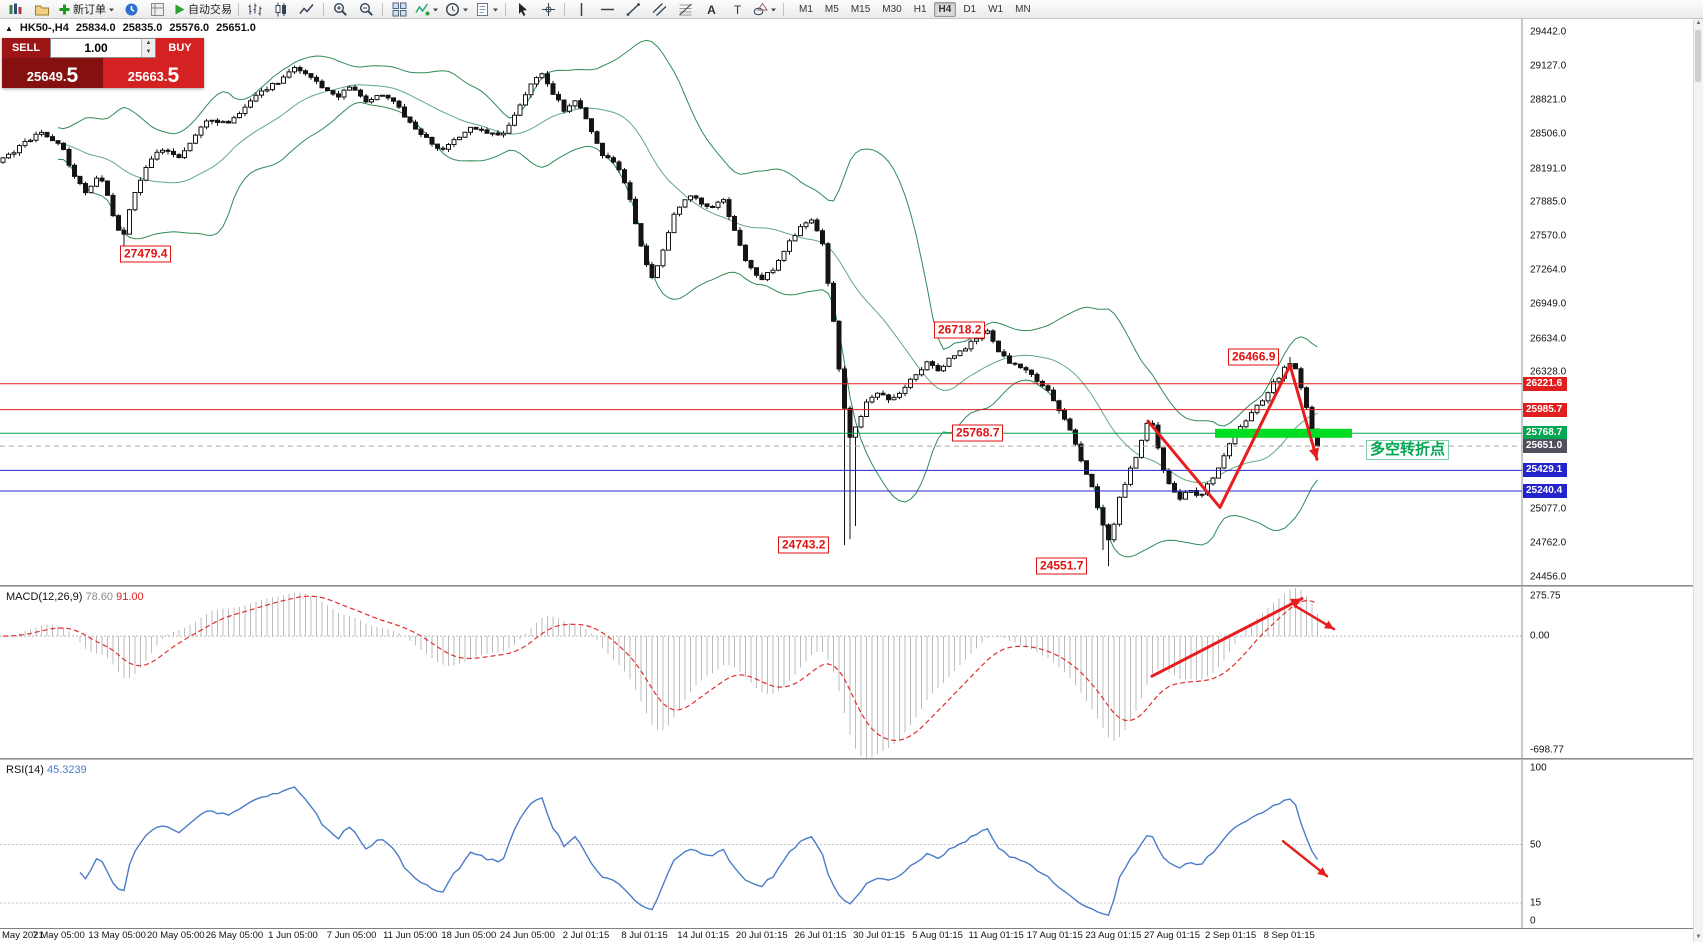  I want to click on time-axis-label: 8 Sep 01:15, so click(1289, 935).